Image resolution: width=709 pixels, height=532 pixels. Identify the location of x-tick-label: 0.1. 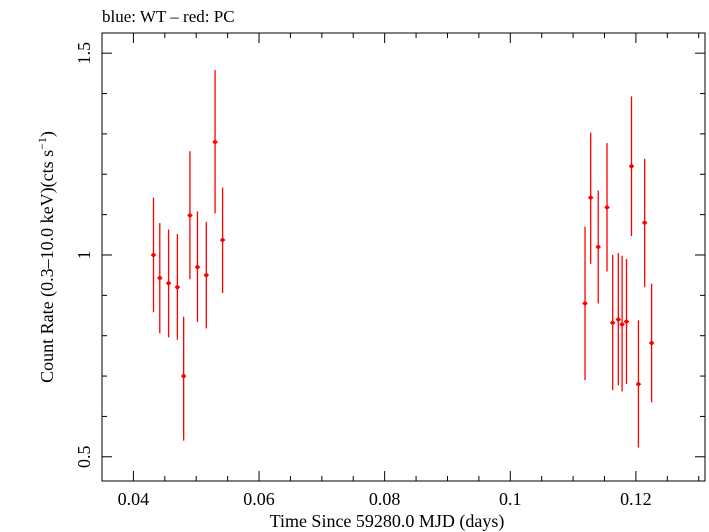
(510, 499).